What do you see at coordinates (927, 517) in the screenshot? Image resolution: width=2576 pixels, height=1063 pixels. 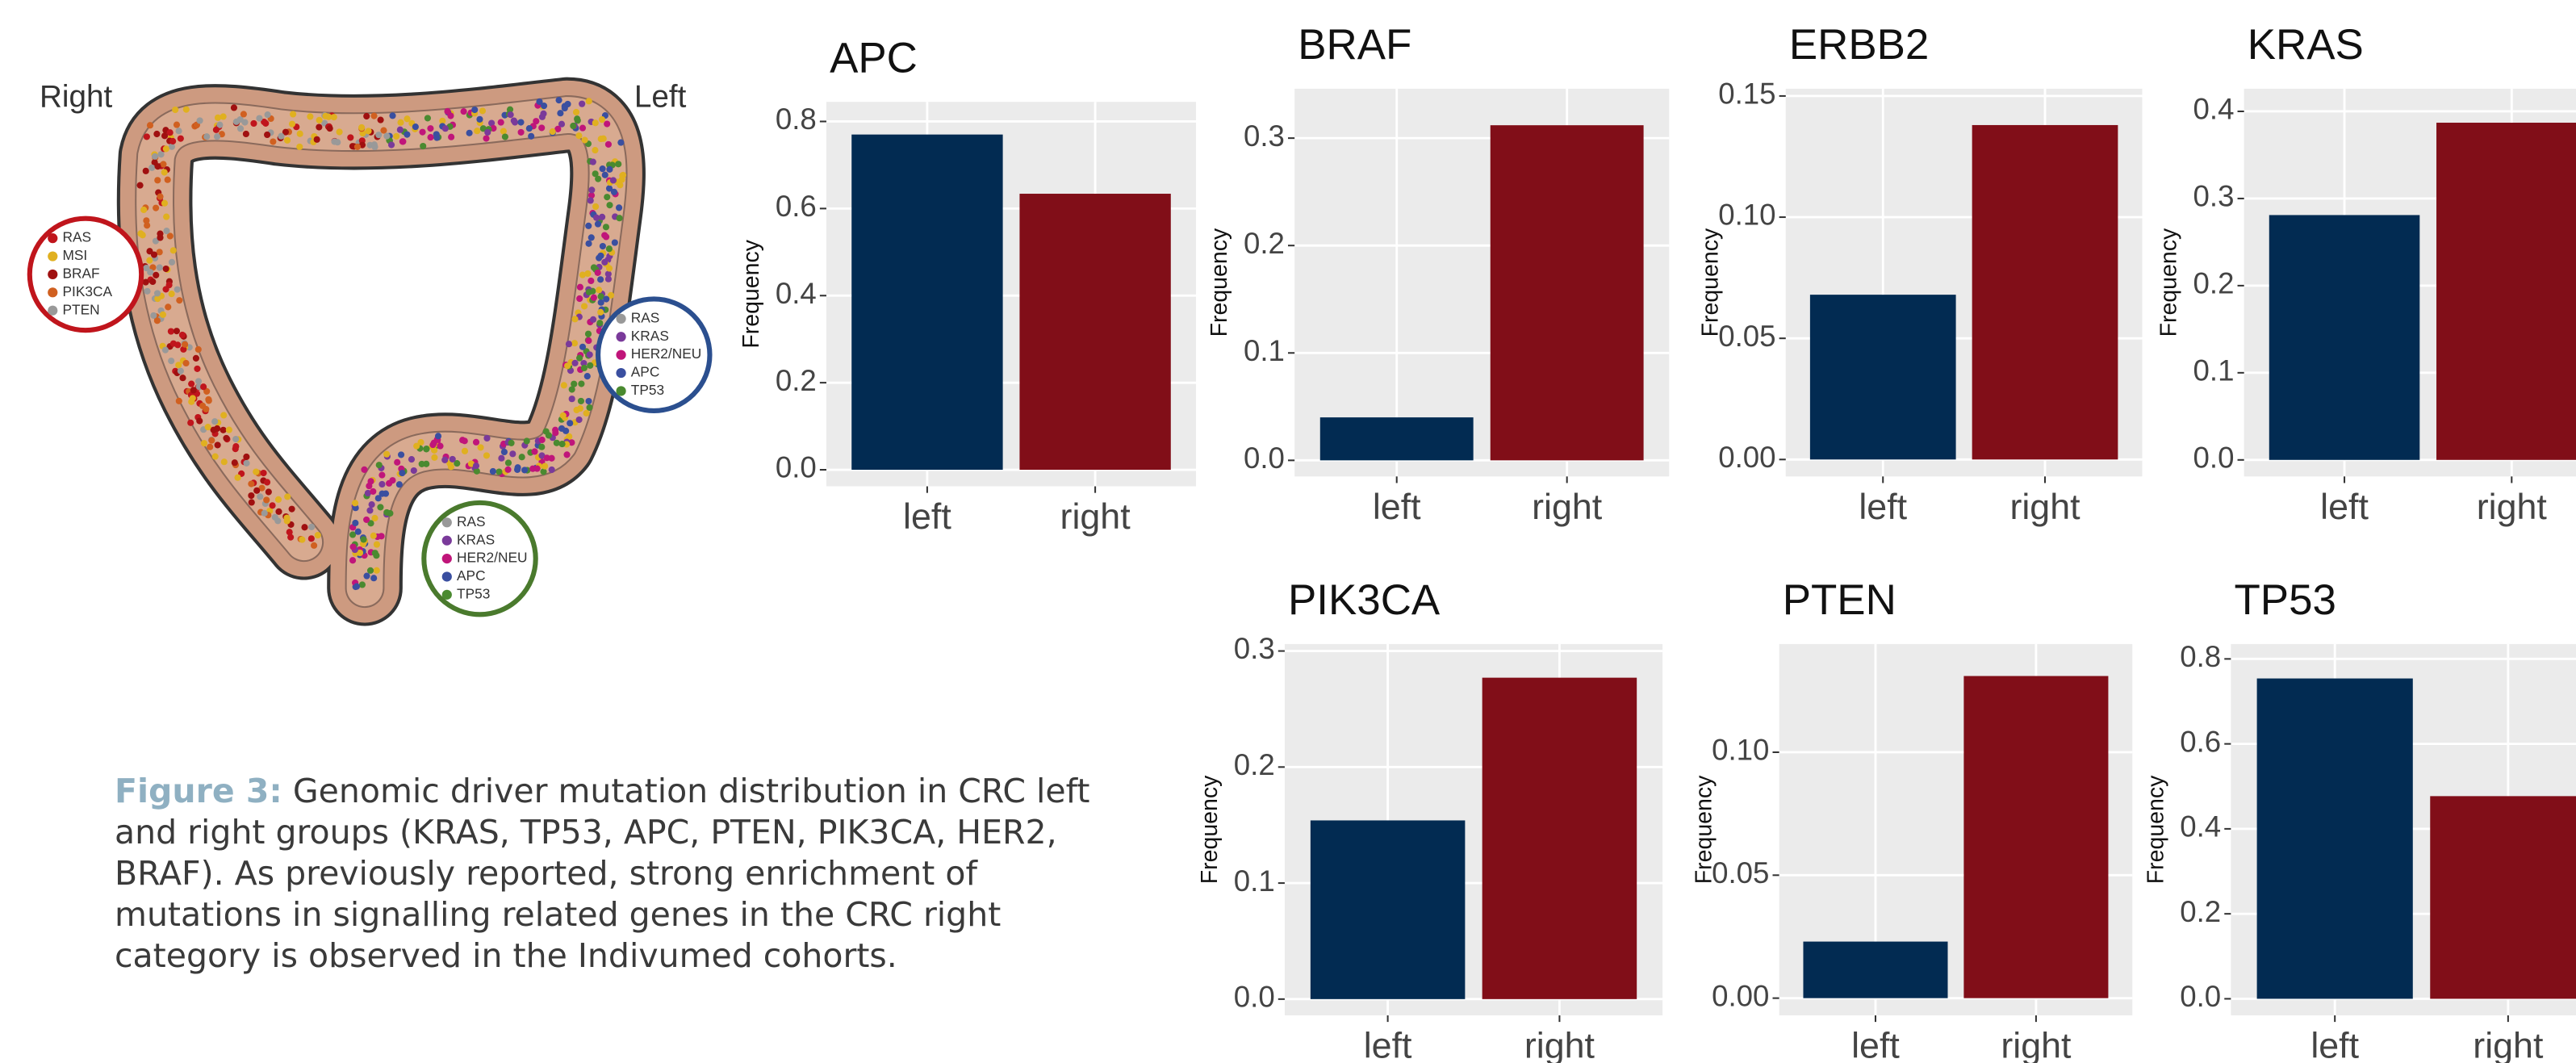 I see `x-tick-label: left` at bounding box center [927, 517].